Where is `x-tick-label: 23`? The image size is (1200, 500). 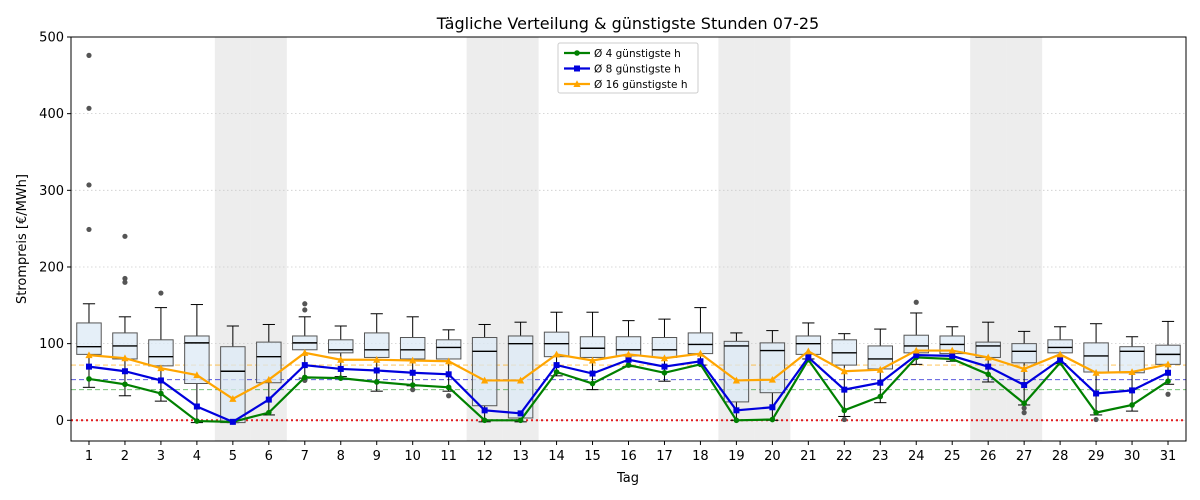
x-tick-label: 23 is located at coordinates (880, 456).